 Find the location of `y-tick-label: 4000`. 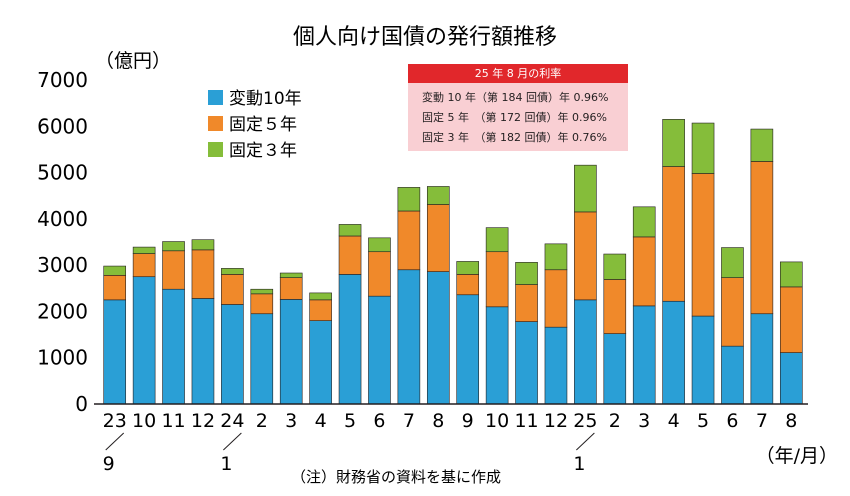

y-tick-label: 4000 is located at coordinates (62, 219).